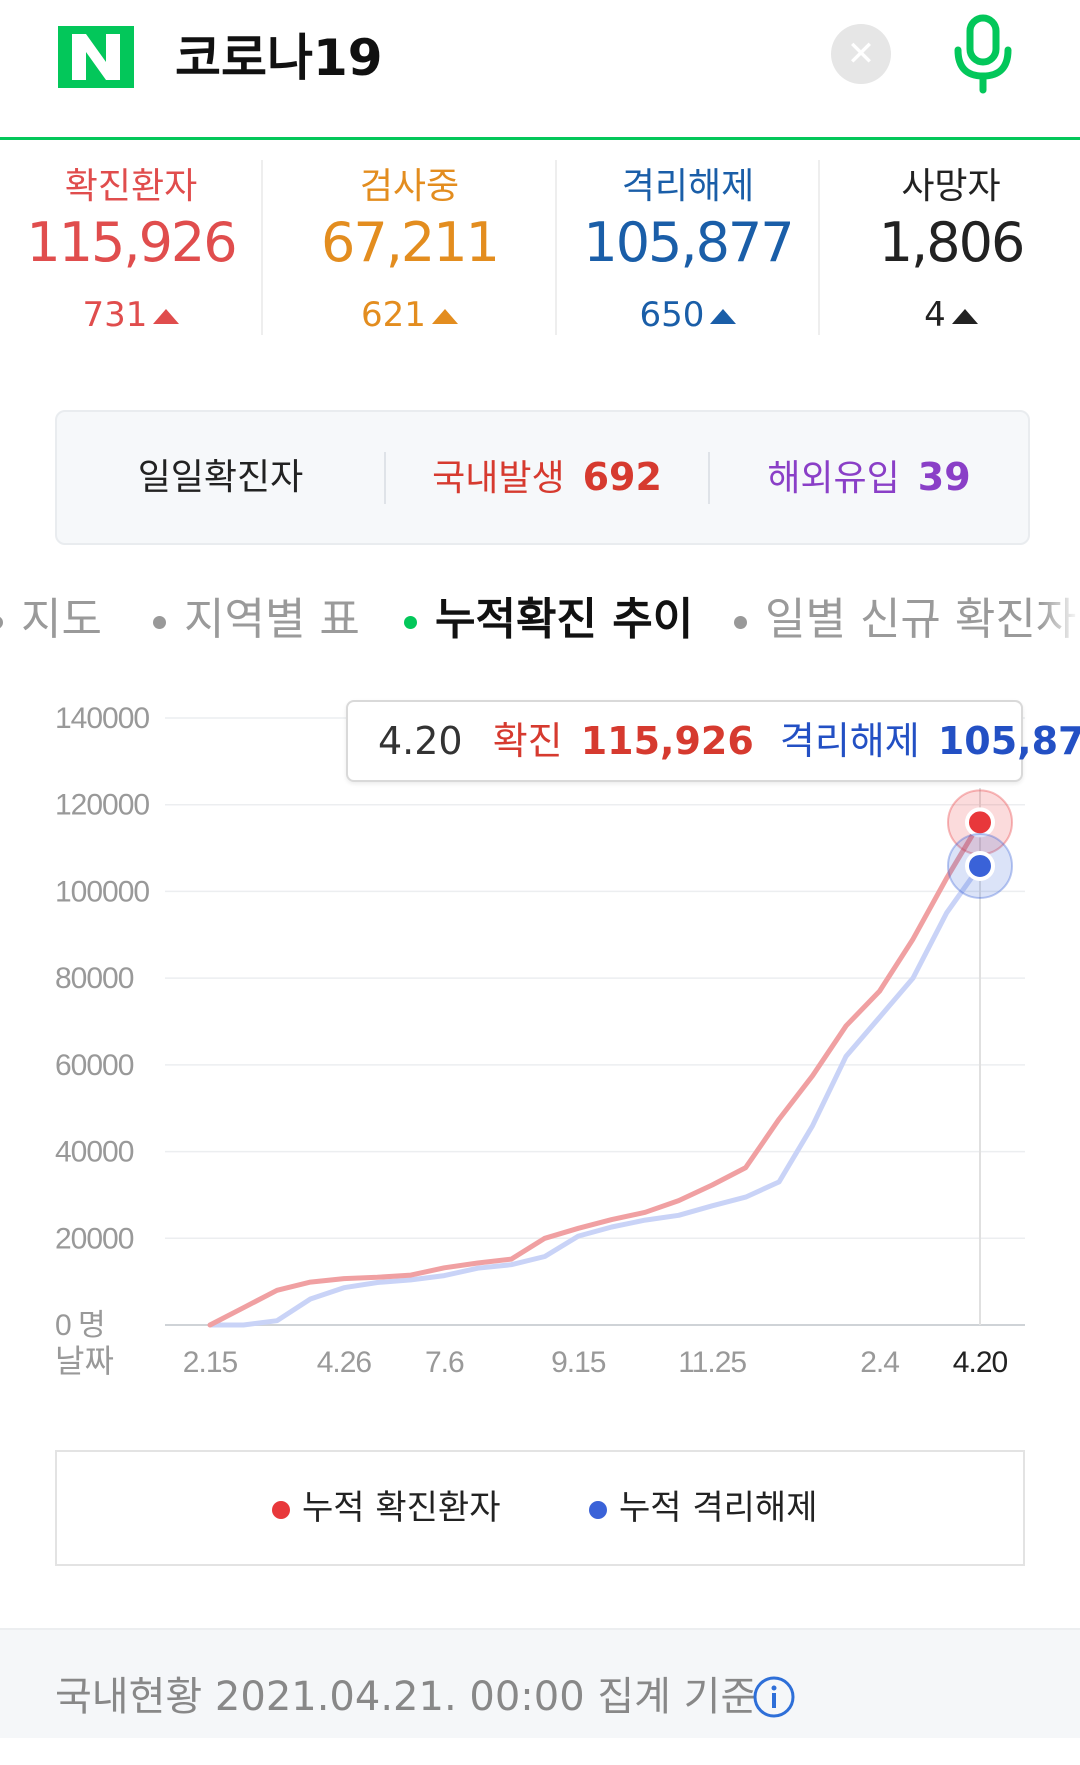  Describe the element at coordinates (622, 477) in the screenshot. I see `domestic-value: 692` at that location.